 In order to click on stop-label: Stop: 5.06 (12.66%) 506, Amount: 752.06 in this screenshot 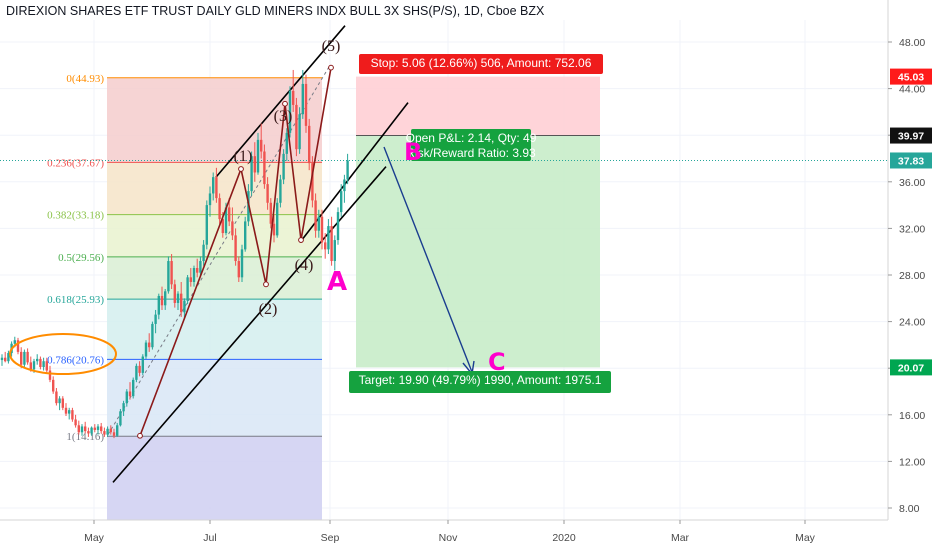, I will do `click(481, 64)`.